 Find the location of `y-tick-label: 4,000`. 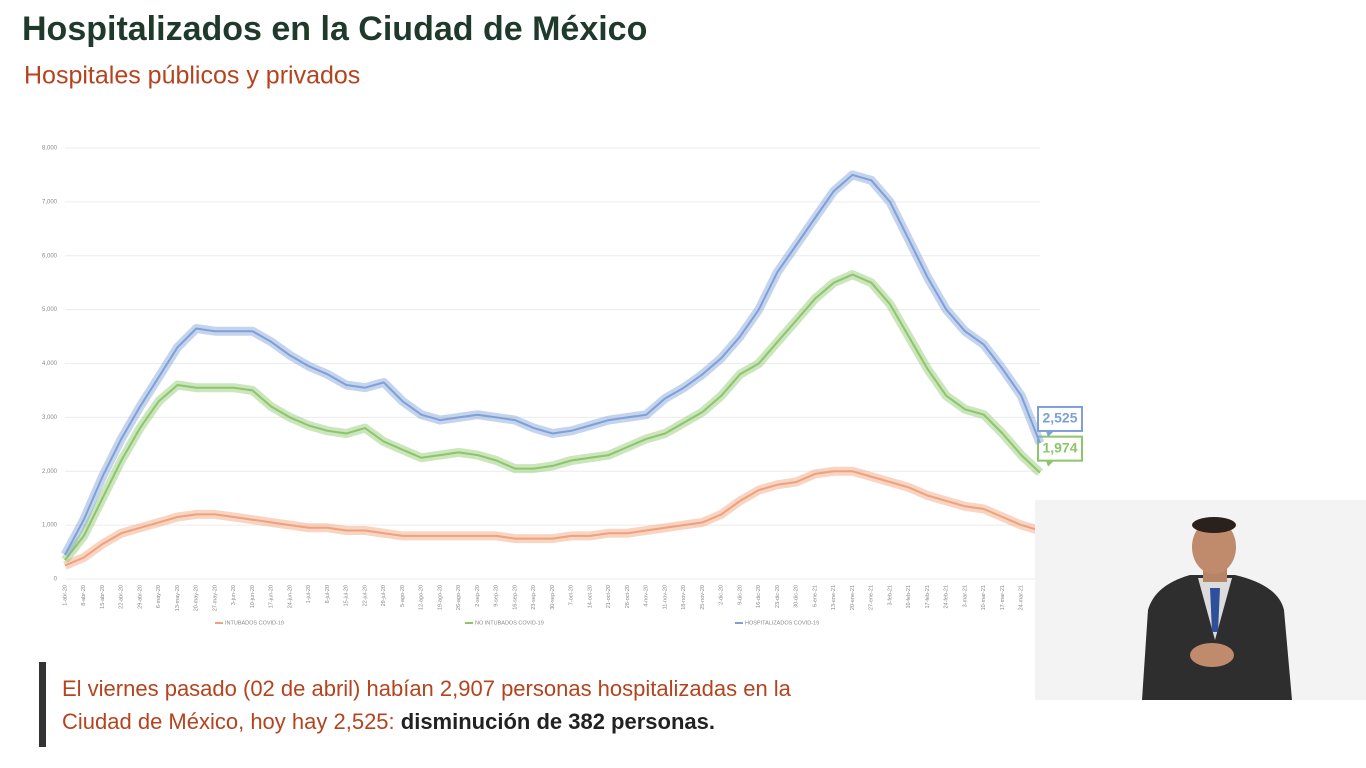

y-tick-label: 4,000 is located at coordinates (50, 364).